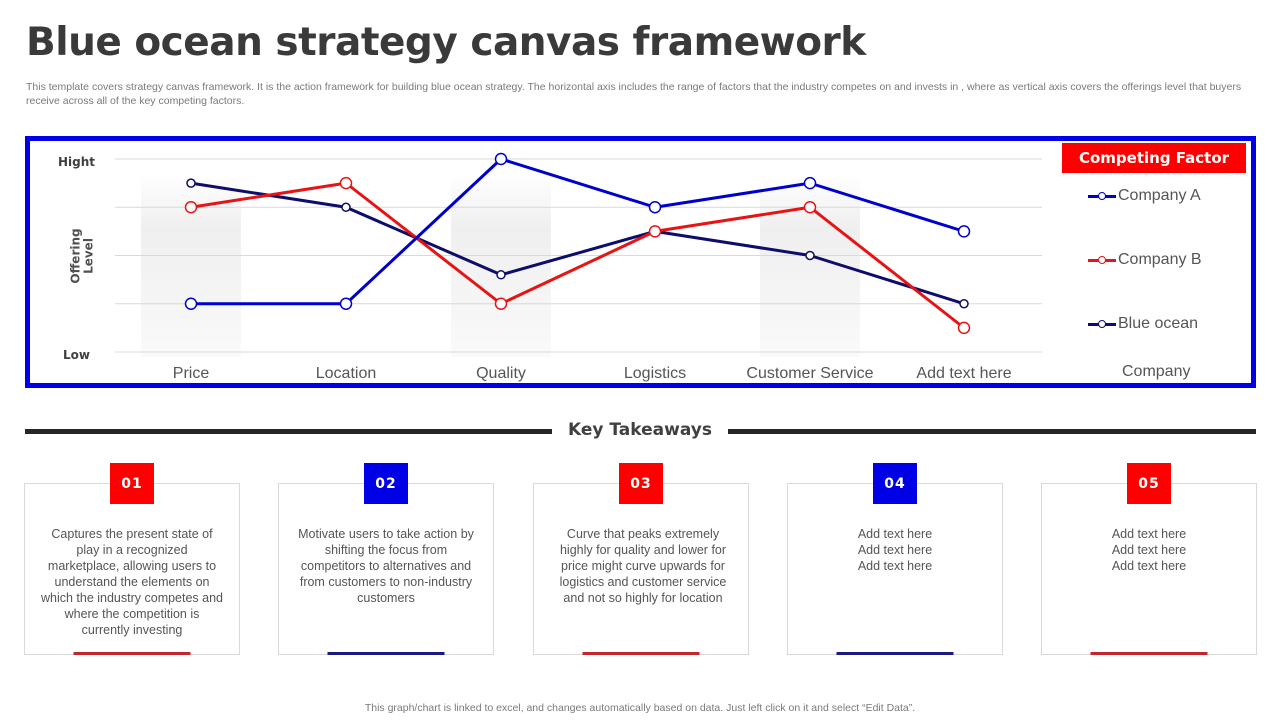  What do you see at coordinates (655, 373) in the screenshot?
I see `x-axis-label: Logistics` at bounding box center [655, 373].